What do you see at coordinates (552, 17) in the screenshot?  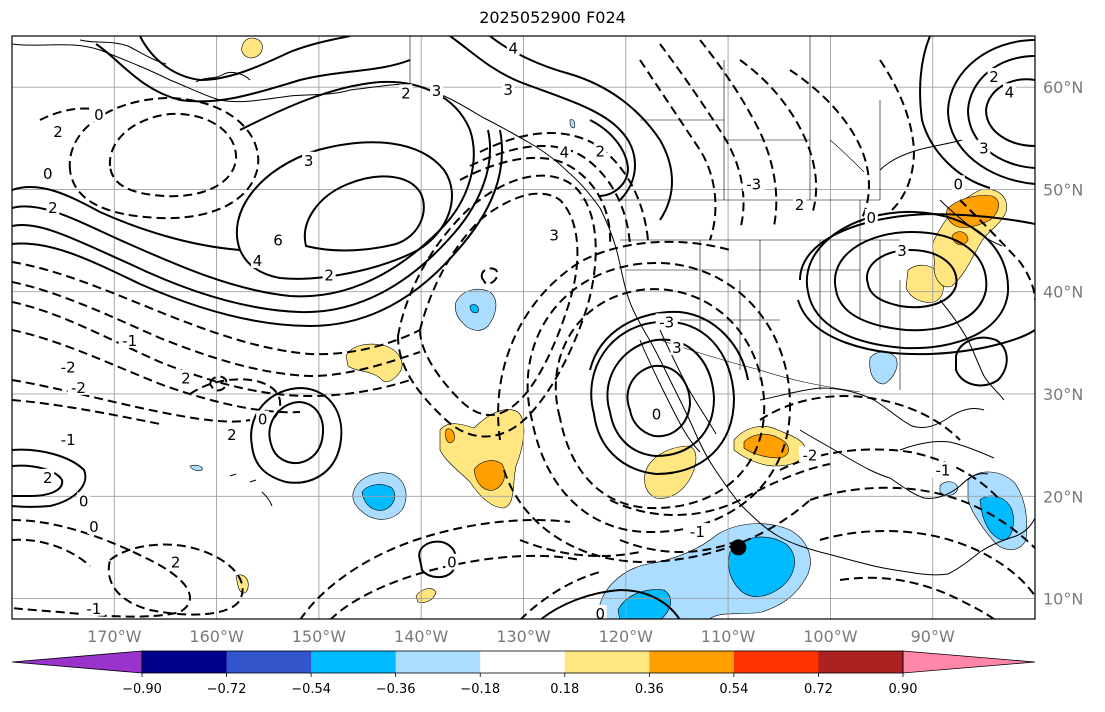 I see `map-title: 2025052900 F024` at bounding box center [552, 17].